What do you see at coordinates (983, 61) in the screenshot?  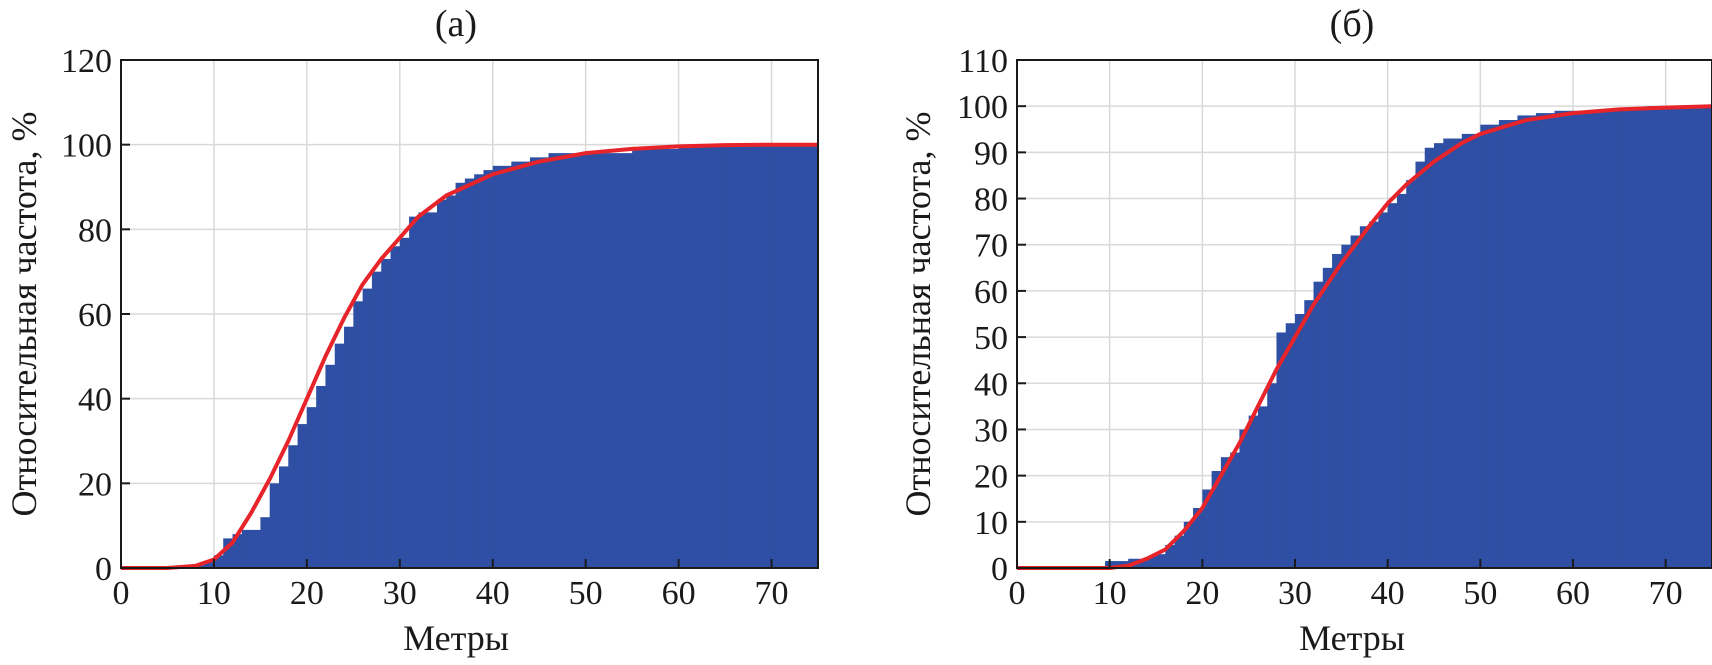 I see `y-tick-label: 110` at bounding box center [983, 61].